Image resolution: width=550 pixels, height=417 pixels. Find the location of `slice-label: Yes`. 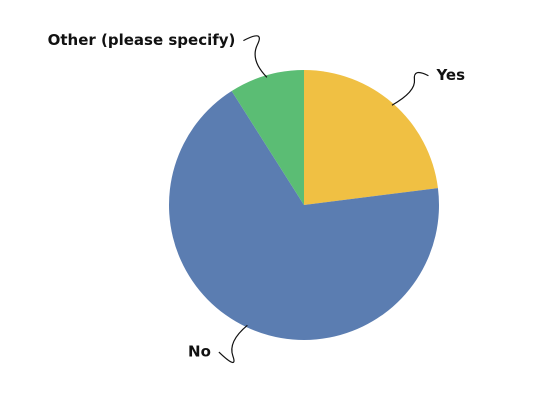

slice-label: Yes is located at coordinates (450, 75).